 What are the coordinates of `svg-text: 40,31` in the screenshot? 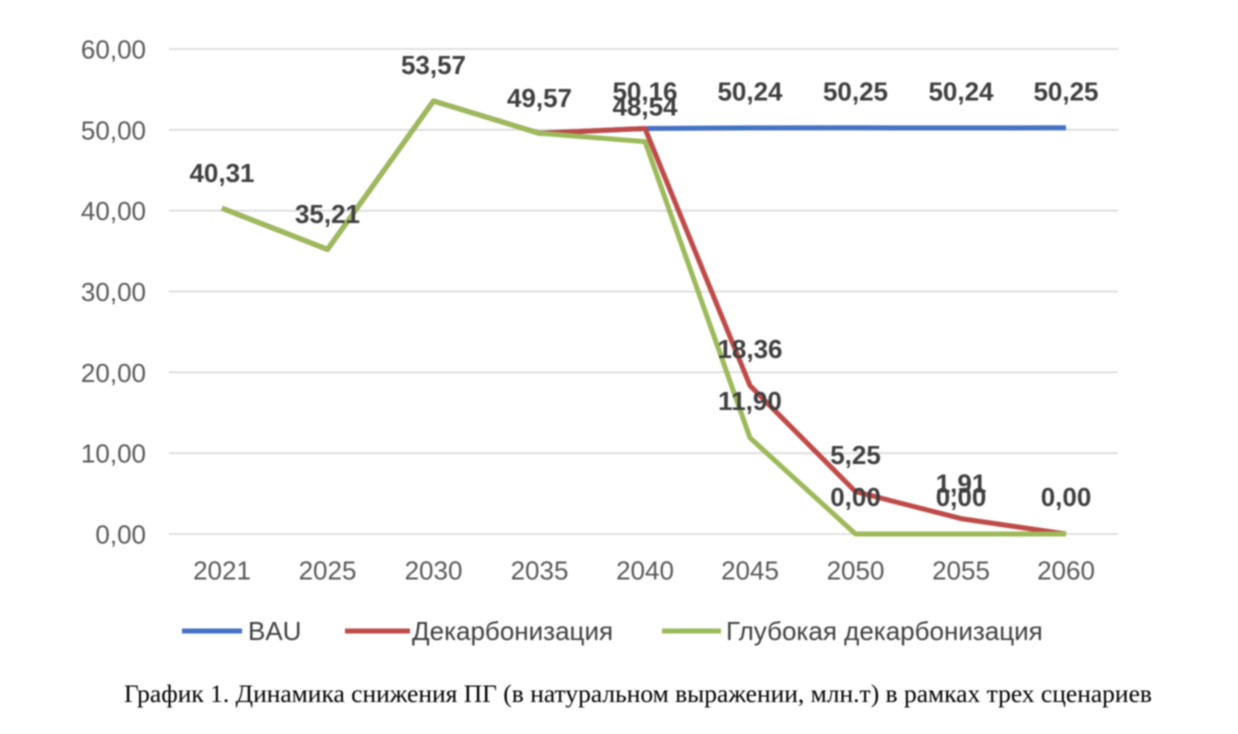 It's located at (221, 173).